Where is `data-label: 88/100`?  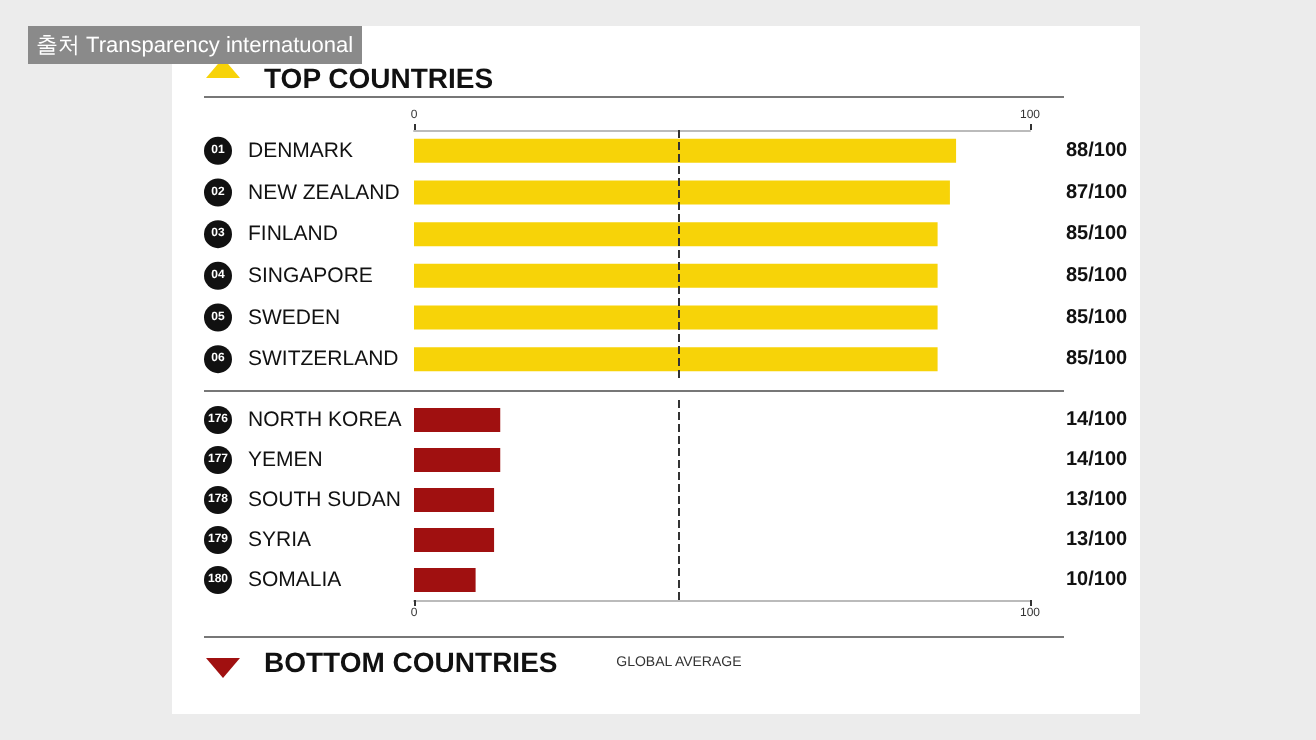
data-label: 88/100 is located at coordinates (1097, 150).